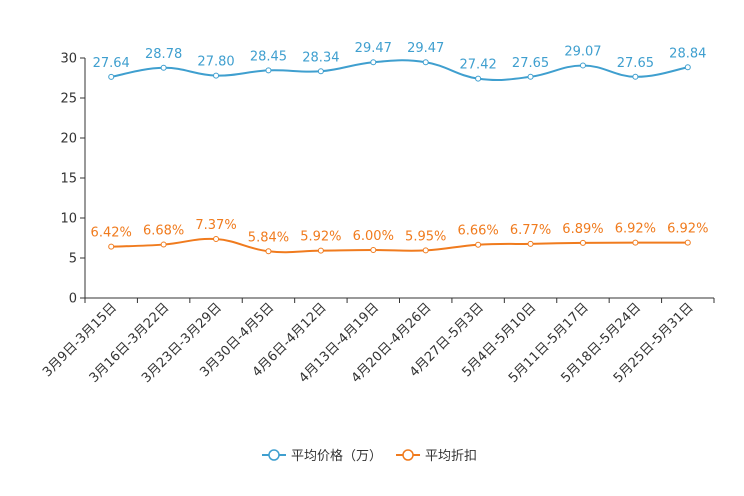  Describe the element at coordinates (111, 63) in the screenshot. I see `data-label: 27.64` at that location.